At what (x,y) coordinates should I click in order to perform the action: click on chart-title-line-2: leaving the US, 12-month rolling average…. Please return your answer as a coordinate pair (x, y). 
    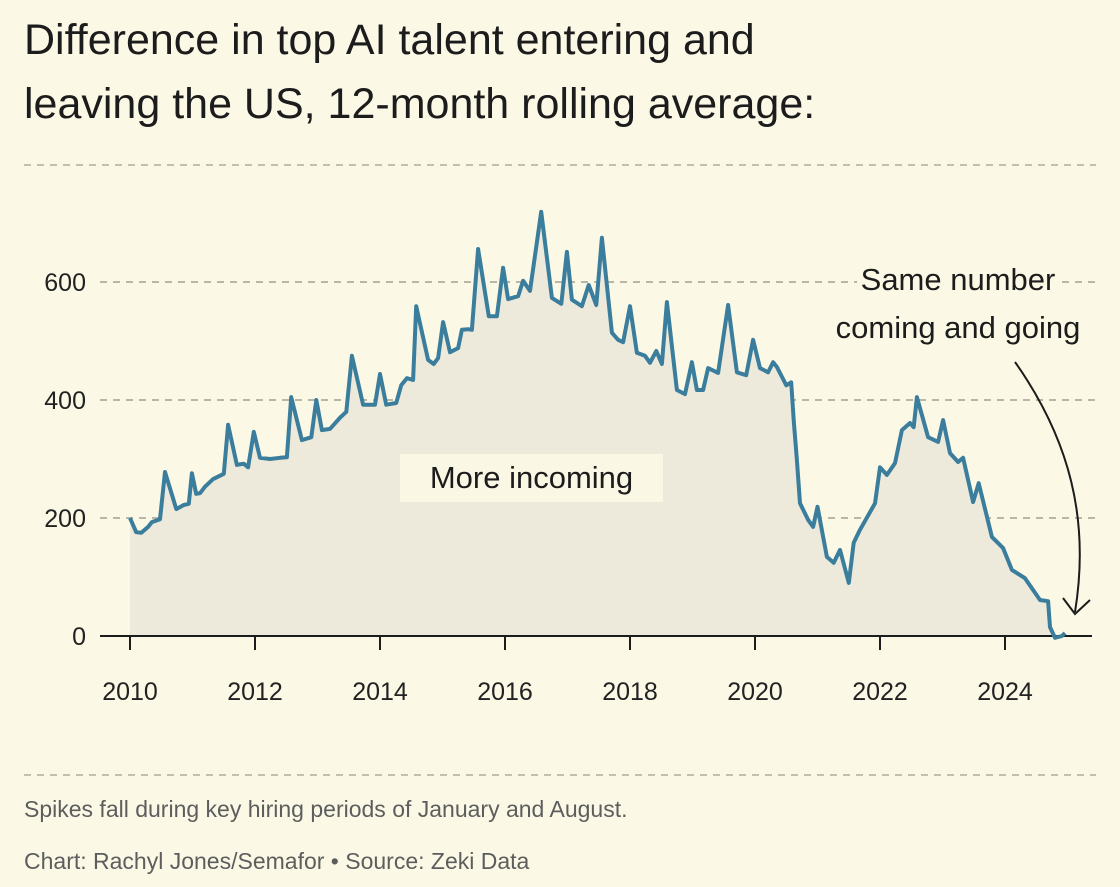
    Looking at the image, I should click on (420, 104).